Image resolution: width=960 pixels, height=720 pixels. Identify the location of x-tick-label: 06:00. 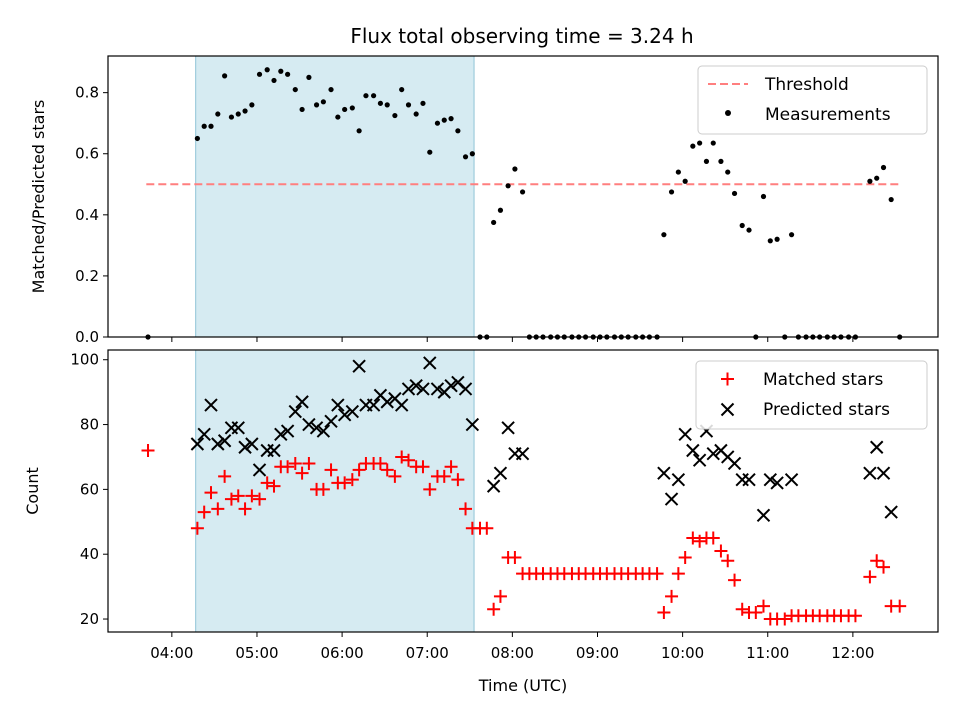
(341, 653).